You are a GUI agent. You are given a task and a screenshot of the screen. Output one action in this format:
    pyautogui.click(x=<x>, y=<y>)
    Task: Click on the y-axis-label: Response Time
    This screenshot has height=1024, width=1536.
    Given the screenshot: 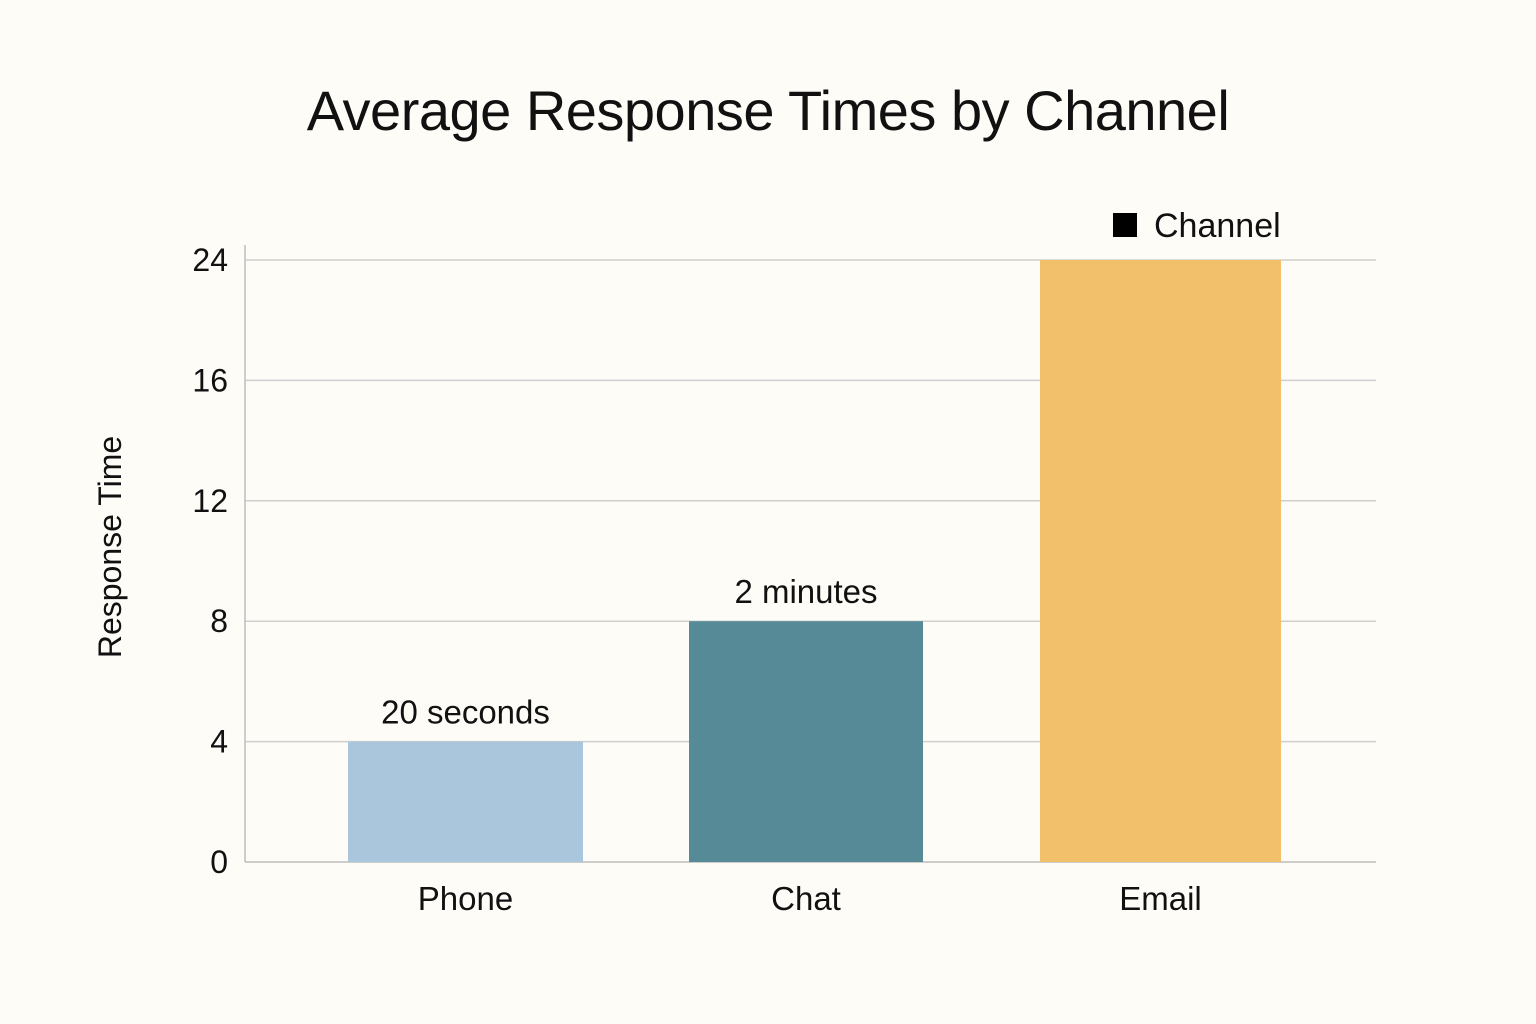 What is the action you would take?
    pyautogui.click(x=110, y=547)
    